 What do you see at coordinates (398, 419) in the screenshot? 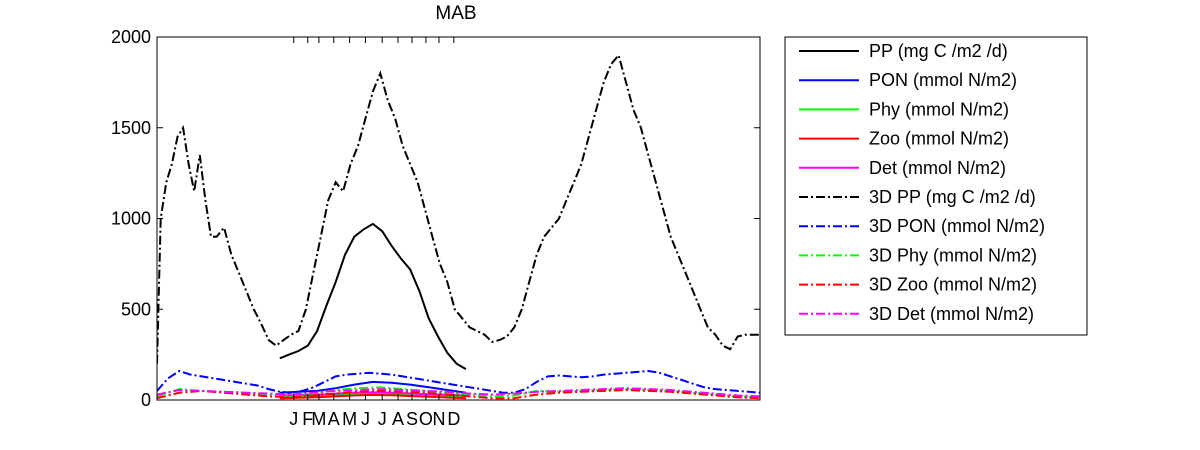
I see `x-tick-label-7: A` at bounding box center [398, 419].